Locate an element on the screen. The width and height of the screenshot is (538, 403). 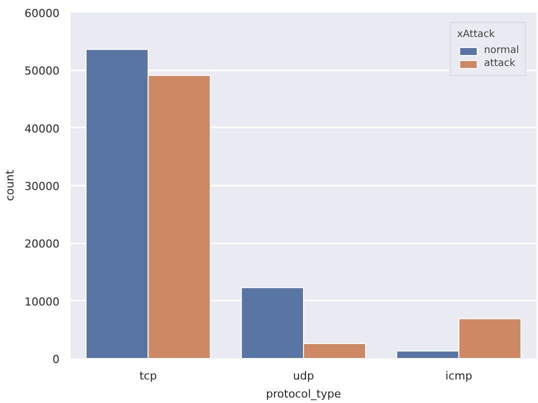
y-tick-label: 40000 is located at coordinates (42, 129).